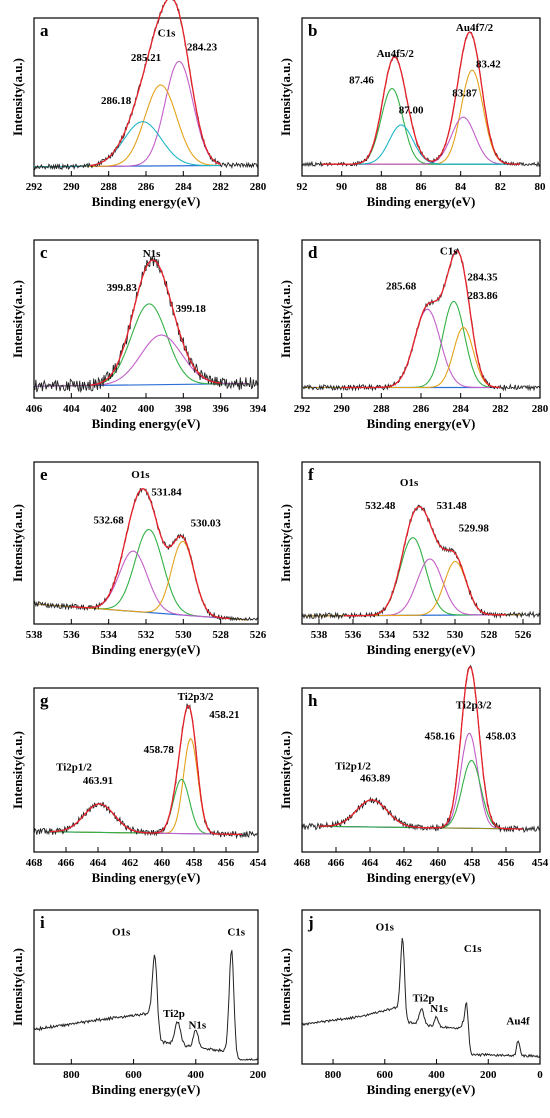 The width and height of the screenshot is (550, 1118). What do you see at coordinates (191, 309) in the screenshot?
I see `peak-label: 399.18` at bounding box center [191, 309].